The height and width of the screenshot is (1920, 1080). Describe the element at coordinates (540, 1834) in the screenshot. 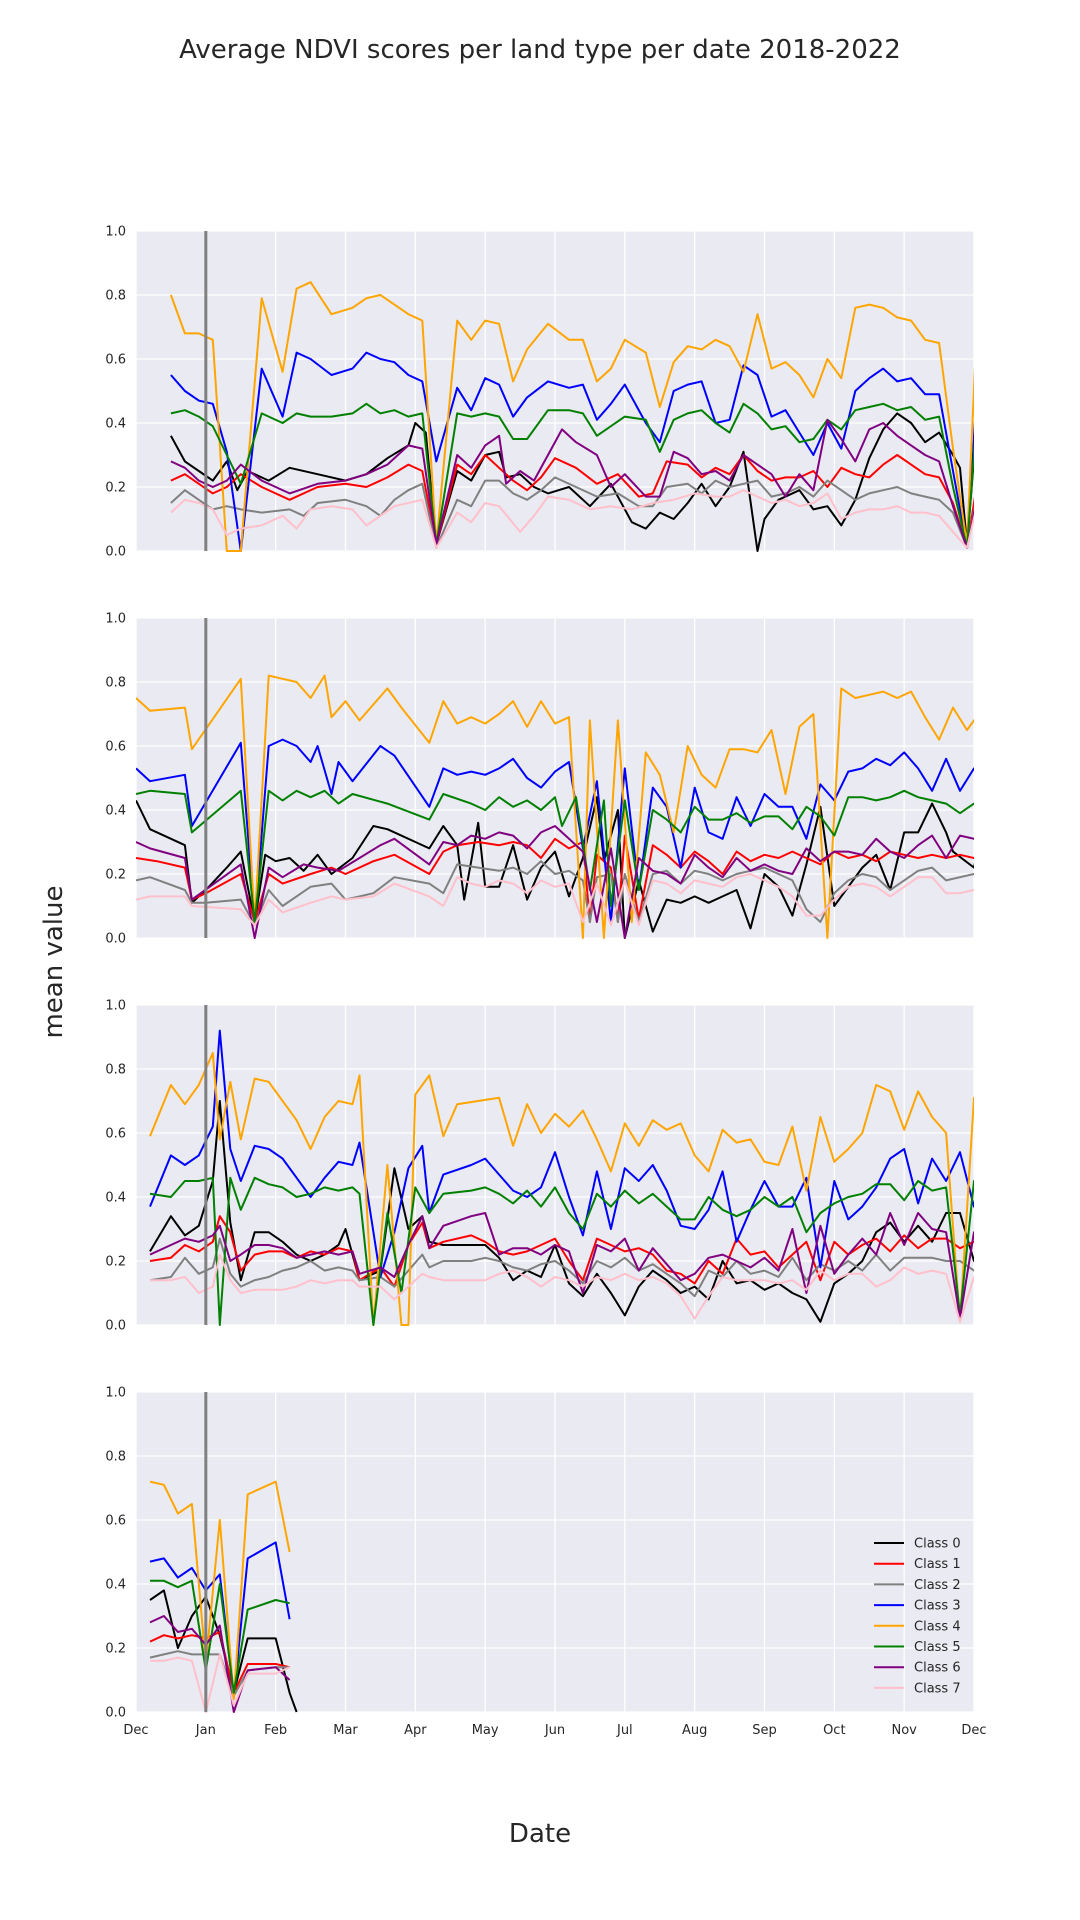

I see `x-axis-label: Date` at that location.